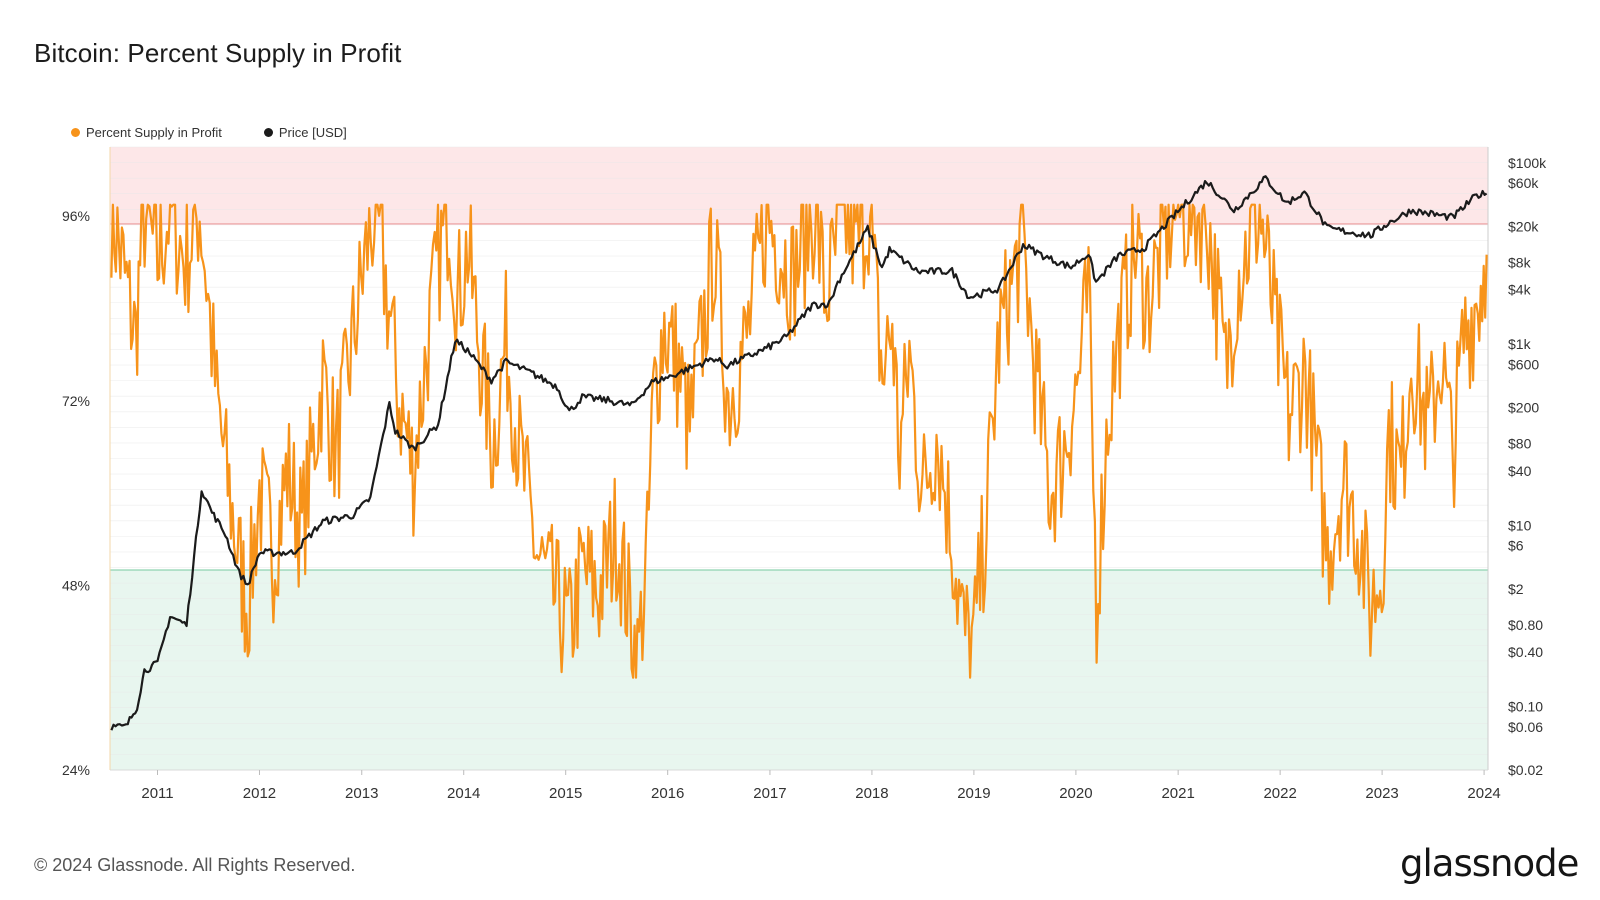 The image size is (1600, 900). Describe the element at coordinates (1525, 727) in the screenshot. I see `right-tick-label: $0.06` at that location.